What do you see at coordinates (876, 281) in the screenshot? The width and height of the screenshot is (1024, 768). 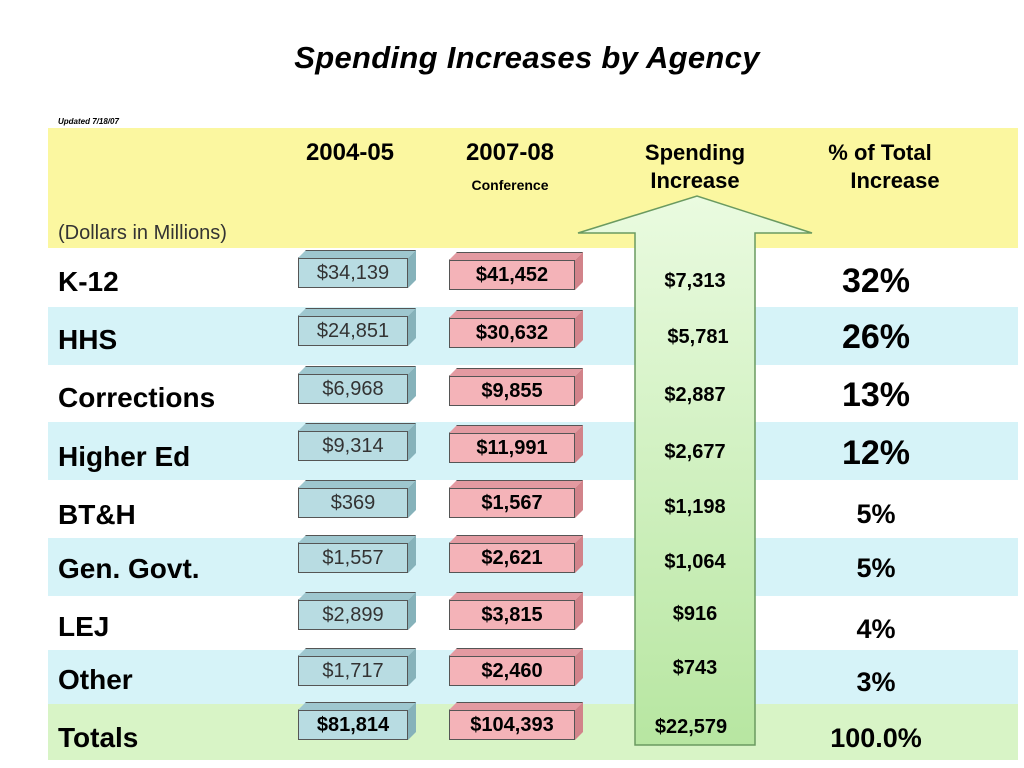 I see `pct-value: 32%` at bounding box center [876, 281].